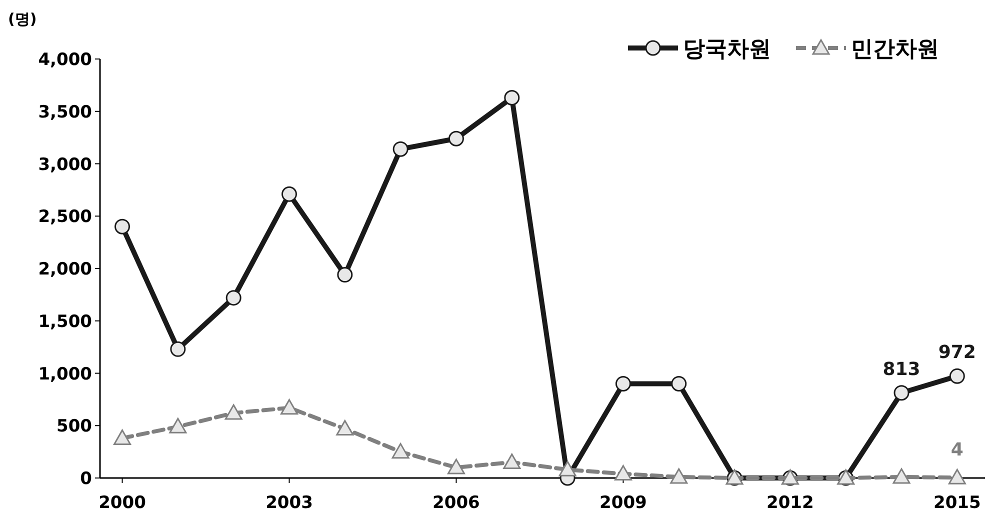 The height and width of the screenshot is (529, 997). What do you see at coordinates (957, 450) in the screenshot?
I see `data-label: 4` at bounding box center [957, 450].